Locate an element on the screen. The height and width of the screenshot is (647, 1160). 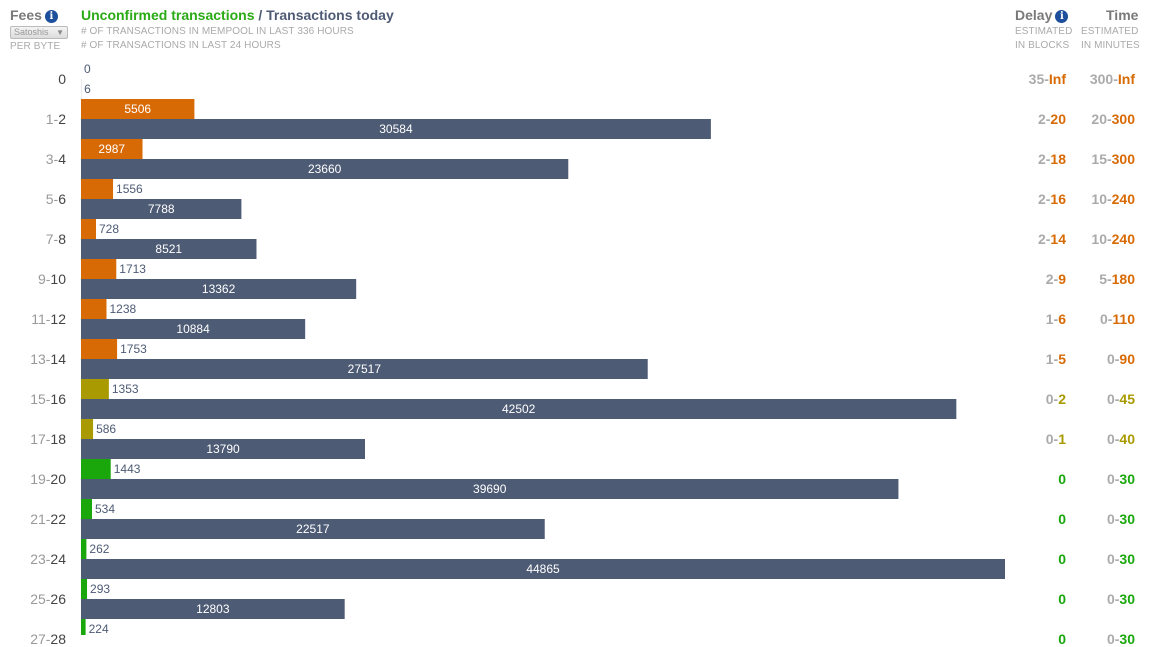
today-value-label-7: 27517 is located at coordinates (365, 369).